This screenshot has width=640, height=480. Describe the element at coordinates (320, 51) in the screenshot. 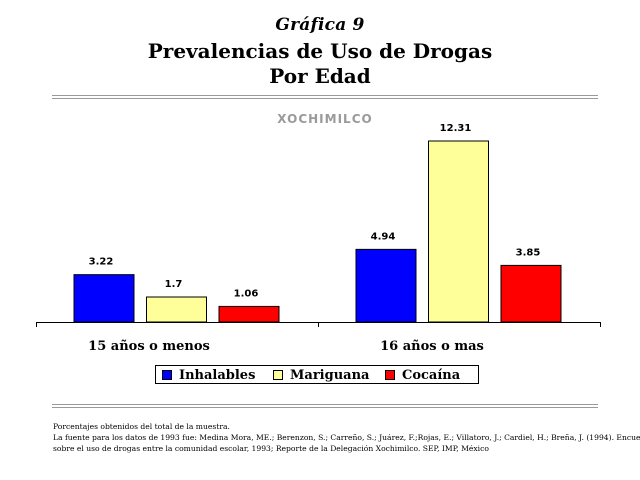

I see `title-line-1: Prevalencias de Uso de Drogas` at that location.